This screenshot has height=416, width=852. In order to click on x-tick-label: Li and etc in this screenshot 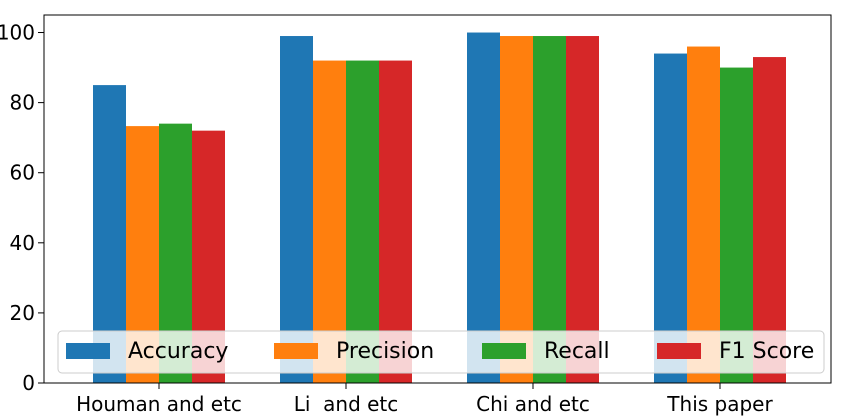, I will do `click(346, 404)`.